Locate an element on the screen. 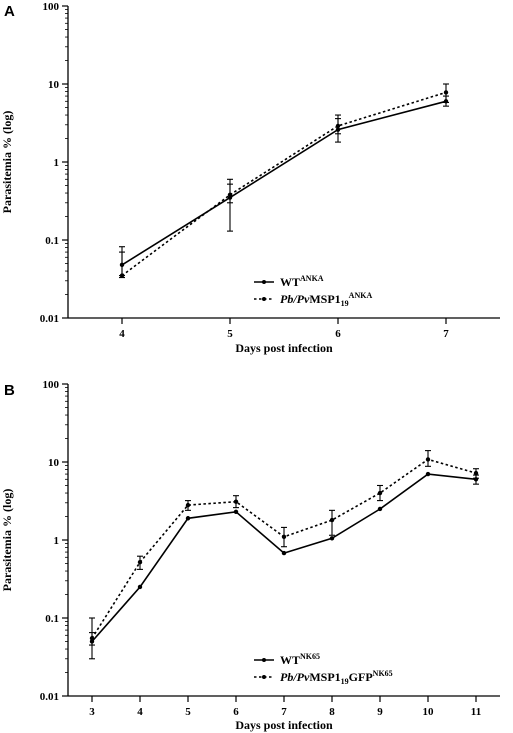 This screenshot has height=733, width=513. legend-entry-1: WTNK65 is located at coordinates (300, 659).